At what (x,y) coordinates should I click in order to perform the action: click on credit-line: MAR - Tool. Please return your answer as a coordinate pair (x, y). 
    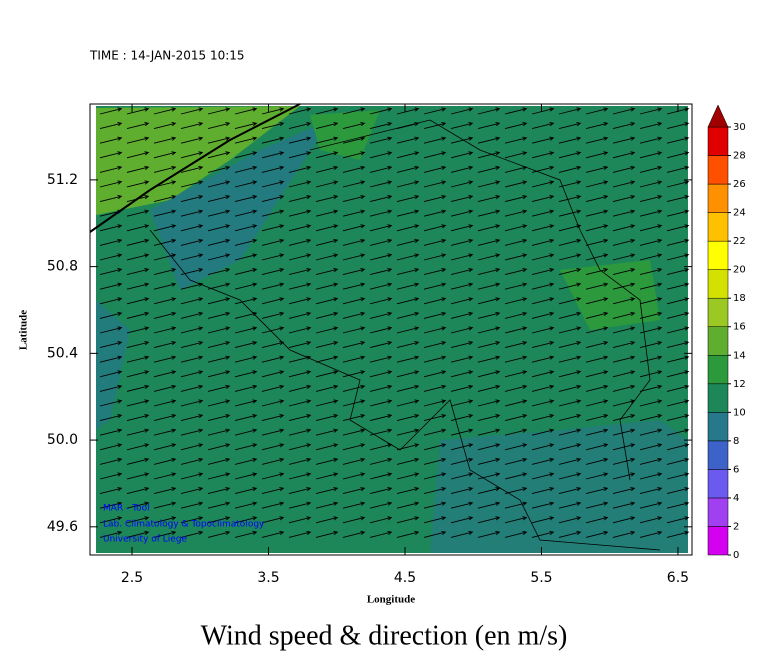
    Looking at the image, I should click on (126, 509).